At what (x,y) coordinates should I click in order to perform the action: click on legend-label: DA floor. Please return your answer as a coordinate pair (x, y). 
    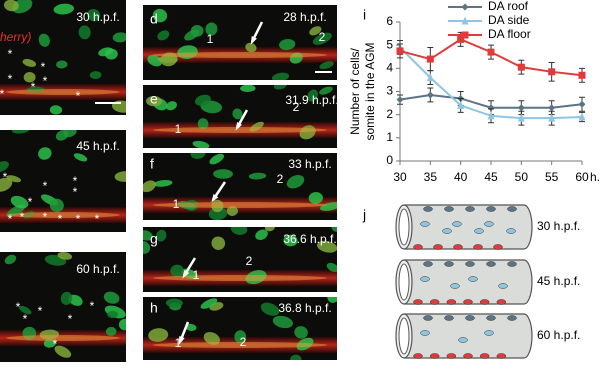
    Looking at the image, I should click on (509, 34).